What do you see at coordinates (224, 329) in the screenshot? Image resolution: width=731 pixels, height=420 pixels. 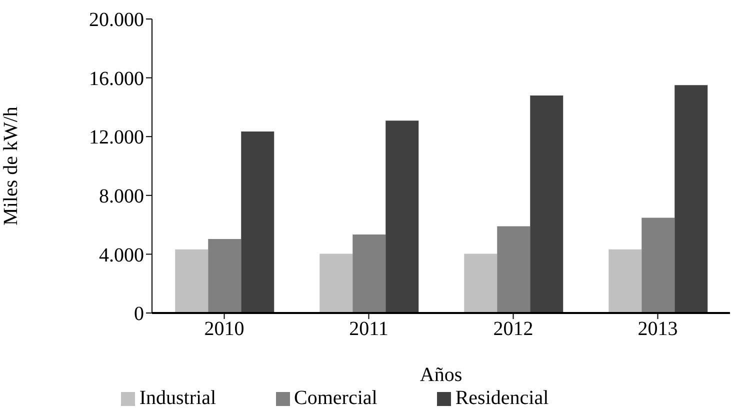 I see `x-tick-label: 2010` at bounding box center [224, 329].